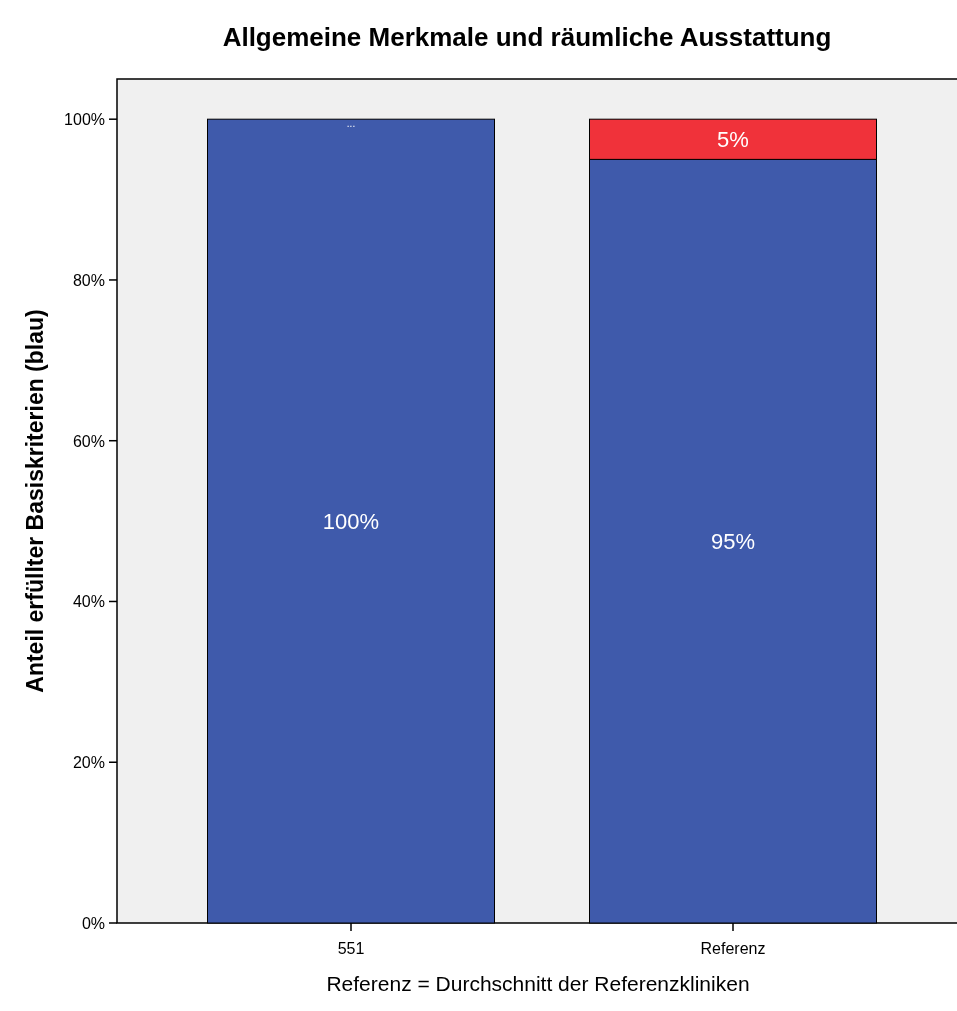 The width and height of the screenshot is (957, 1011). What do you see at coordinates (351, 948) in the screenshot?
I see `x-tick-label: 551` at bounding box center [351, 948].